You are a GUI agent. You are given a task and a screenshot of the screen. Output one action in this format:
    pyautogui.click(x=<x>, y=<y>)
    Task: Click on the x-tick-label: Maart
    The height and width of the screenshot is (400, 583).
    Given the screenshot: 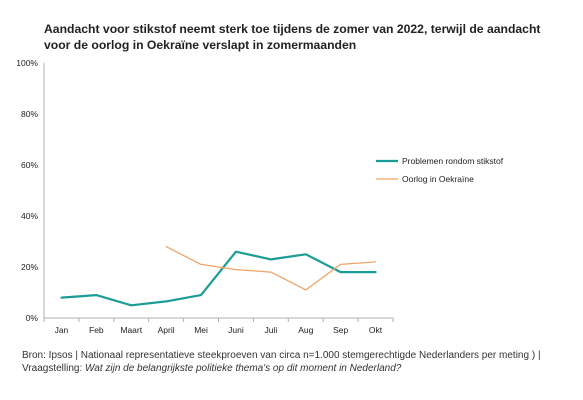 What is the action you would take?
    pyautogui.click(x=131, y=330)
    